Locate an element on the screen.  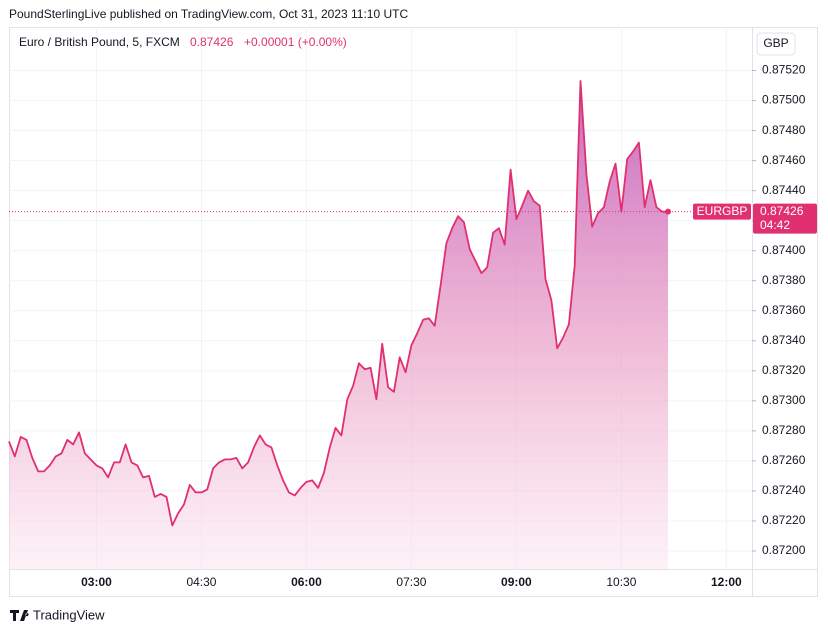
ticker-box is located at coordinates (722, 211).